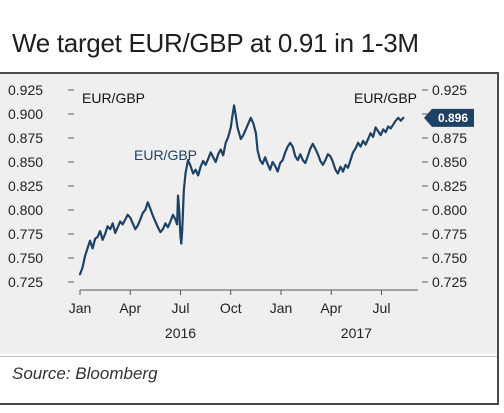  I want to click on left-series-label: EUR/GBP, so click(113, 98).